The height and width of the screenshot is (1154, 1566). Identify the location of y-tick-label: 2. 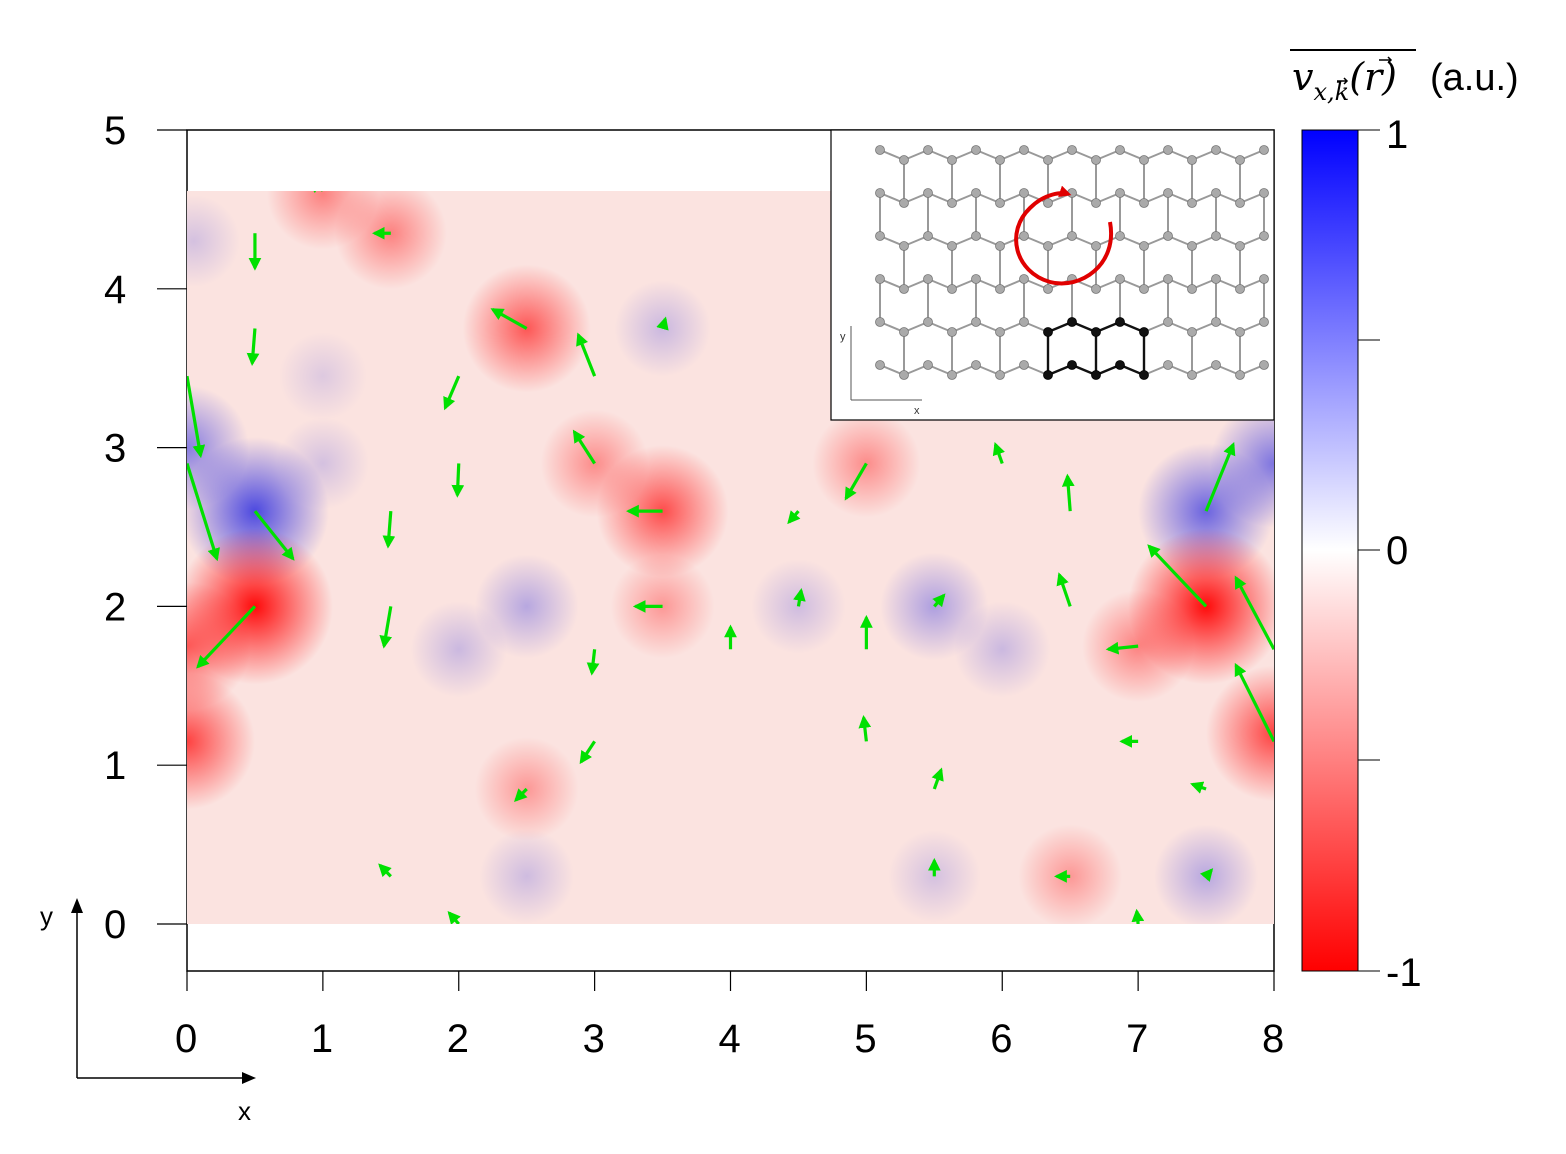
(115, 607).